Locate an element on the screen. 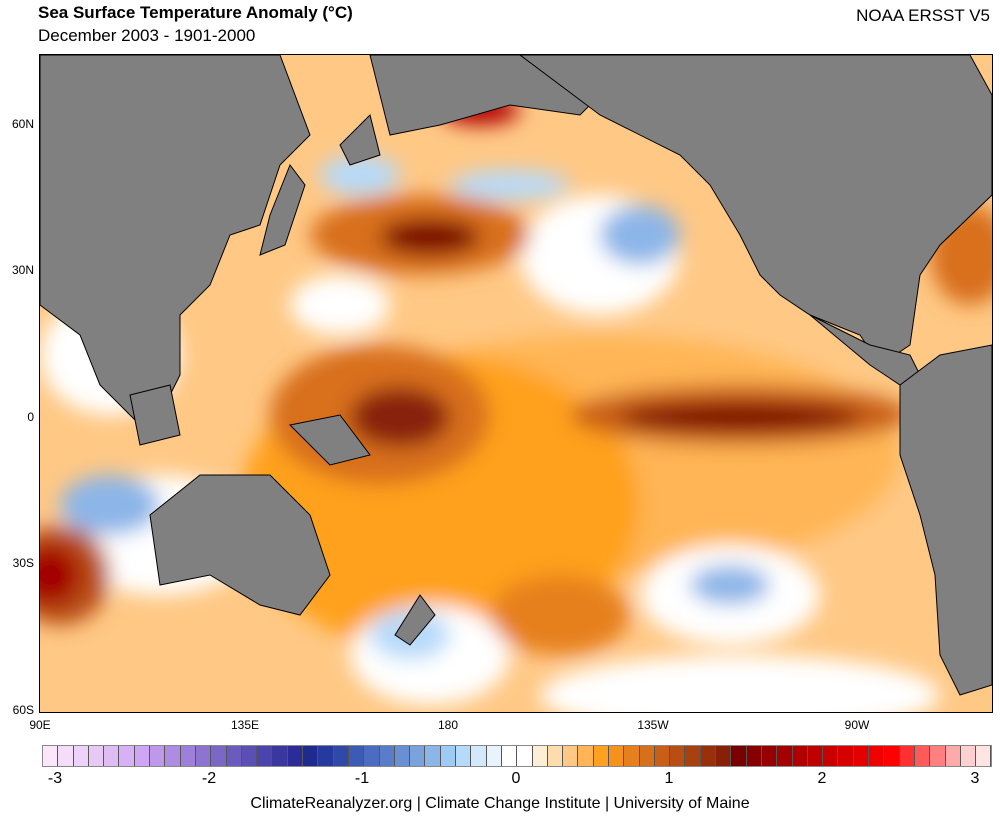  chart-title: Sea Surface Temperature Anomaly (°C) is located at coordinates (195, 12).